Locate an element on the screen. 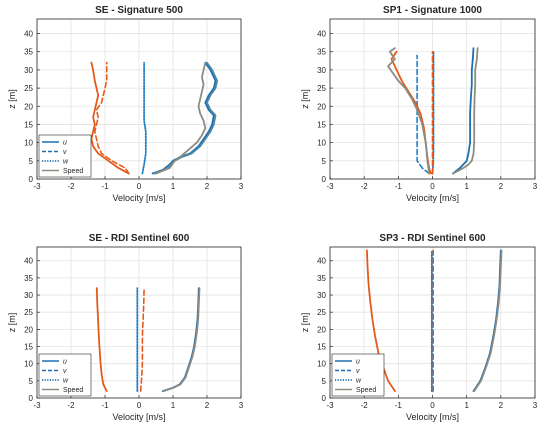 Image resolution: width=550 pixels, height=444 pixels. chart-title: SP1 - Signature 1000 is located at coordinates (432, 10).